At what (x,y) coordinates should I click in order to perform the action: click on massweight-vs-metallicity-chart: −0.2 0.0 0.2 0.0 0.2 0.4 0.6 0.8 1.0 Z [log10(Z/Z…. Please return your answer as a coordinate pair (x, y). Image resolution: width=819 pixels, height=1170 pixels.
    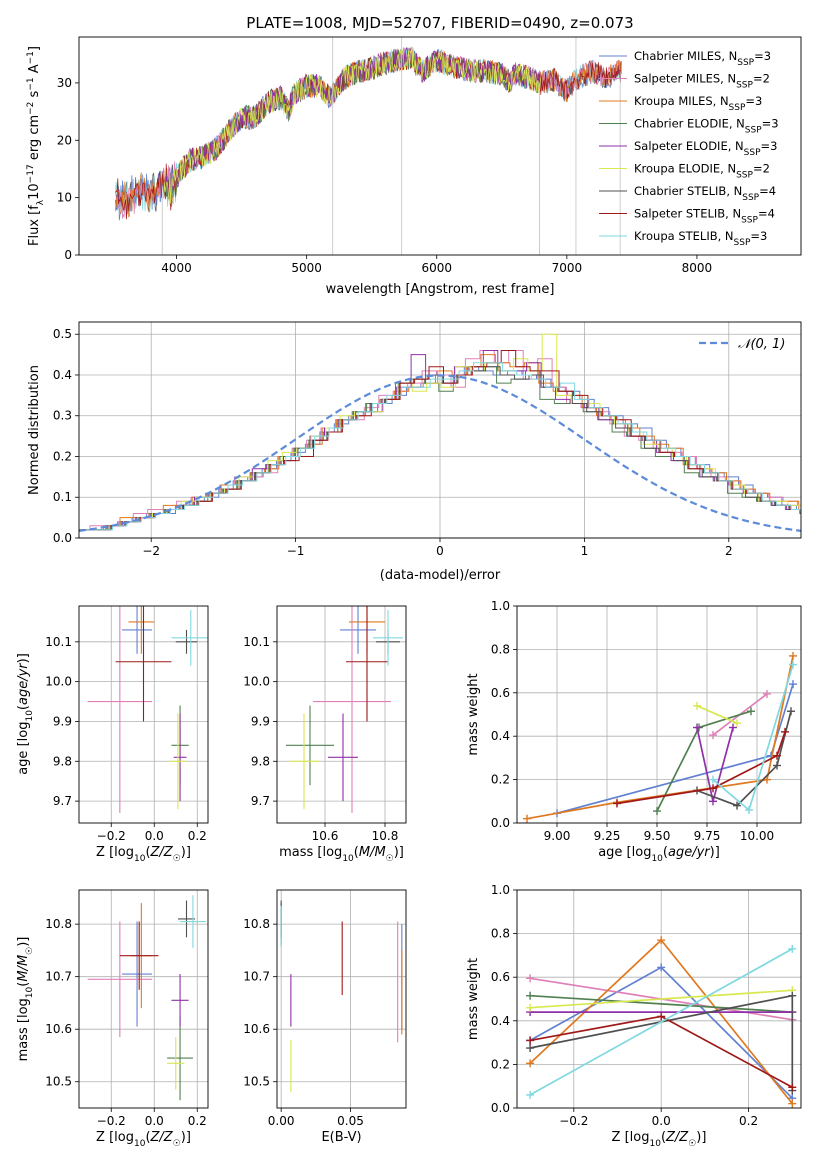
    Looking at the image, I should click on (634, 1016).